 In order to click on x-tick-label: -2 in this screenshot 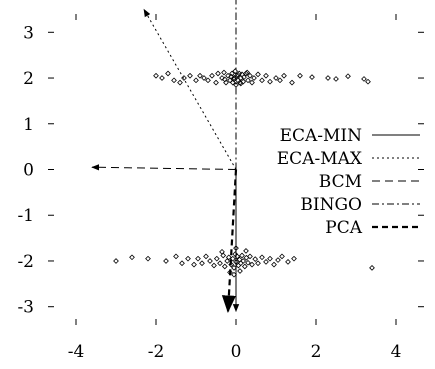, I will do `click(156, 352)`.